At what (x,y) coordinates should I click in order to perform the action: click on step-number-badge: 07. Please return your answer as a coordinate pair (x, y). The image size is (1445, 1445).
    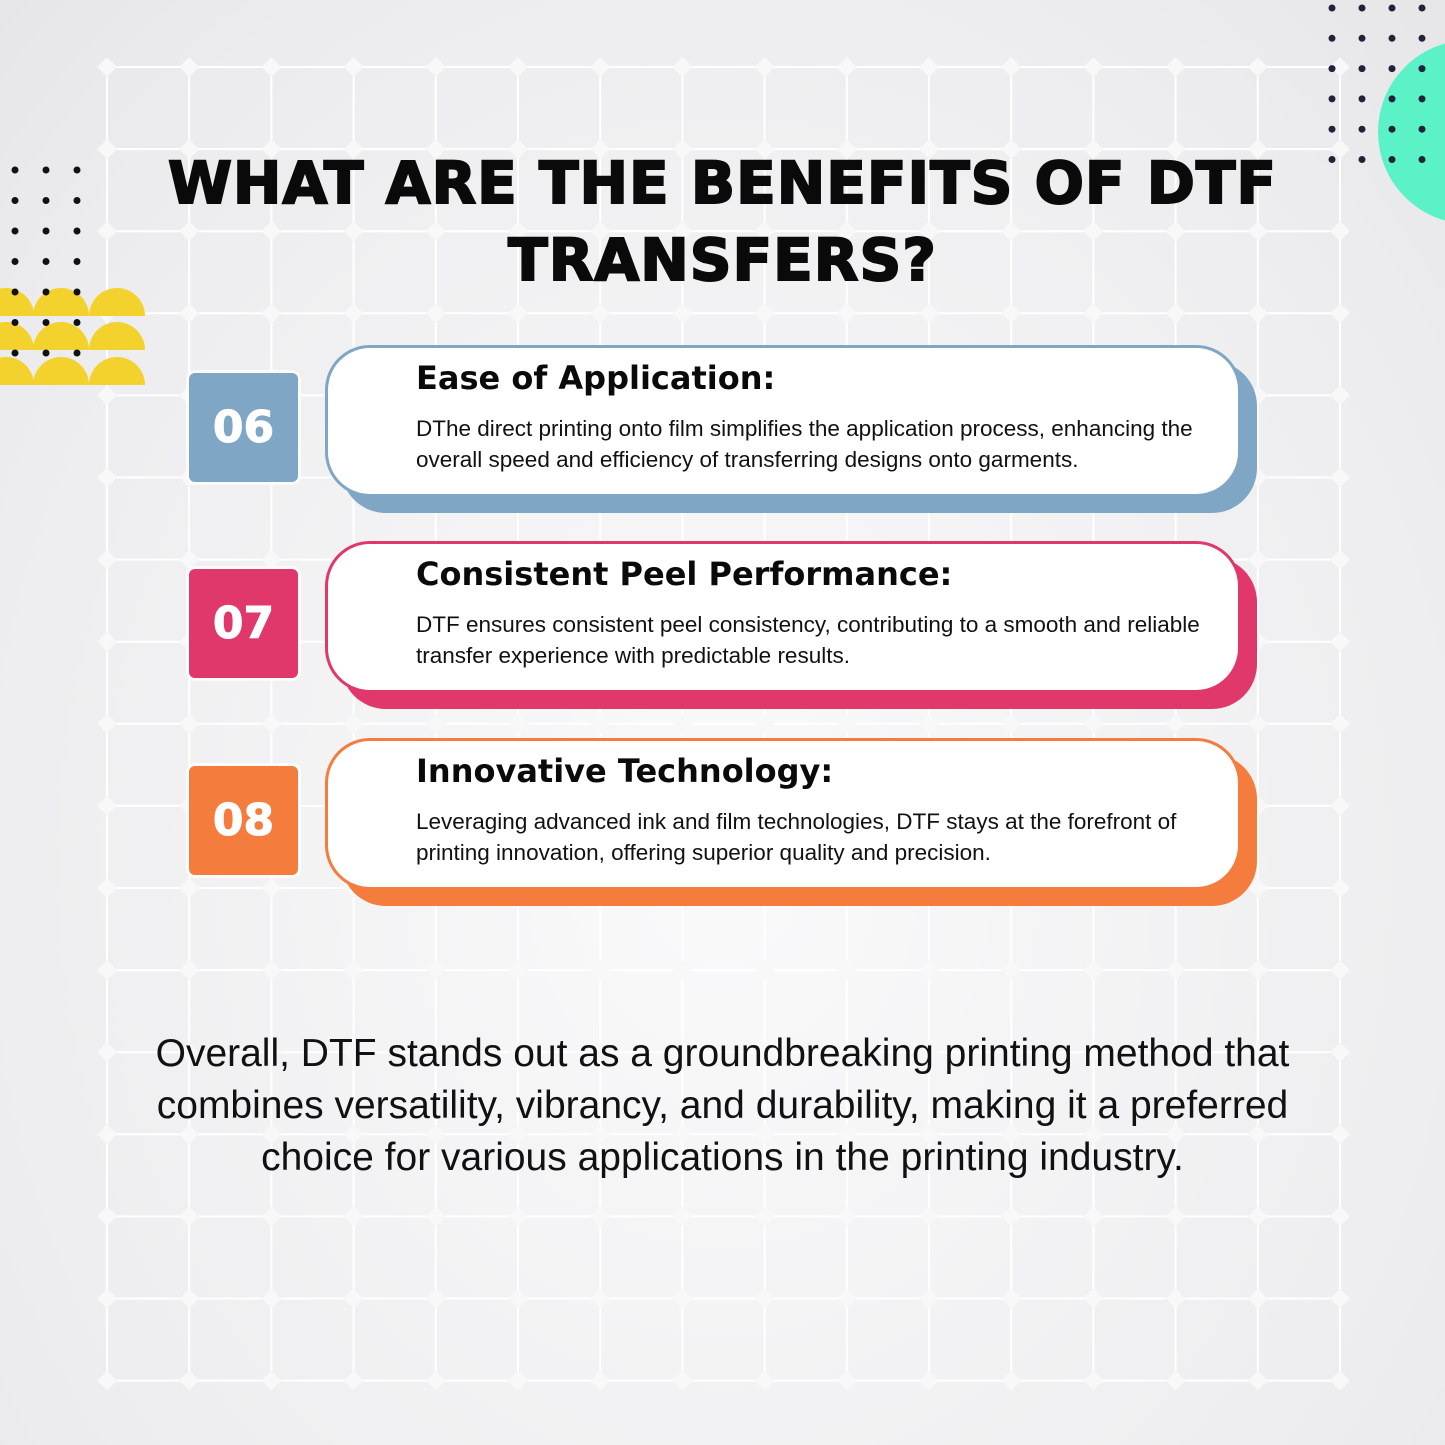
    Looking at the image, I should click on (243, 623).